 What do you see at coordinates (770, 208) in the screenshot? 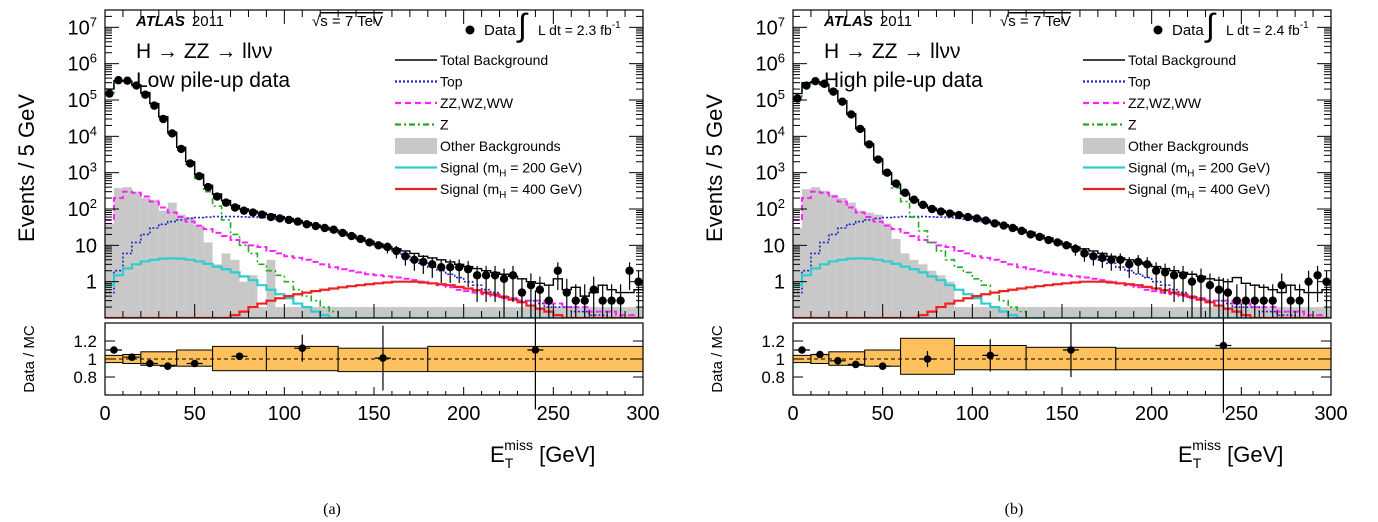
I see `y-tick-label: 10²` at bounding box center [770, 208].